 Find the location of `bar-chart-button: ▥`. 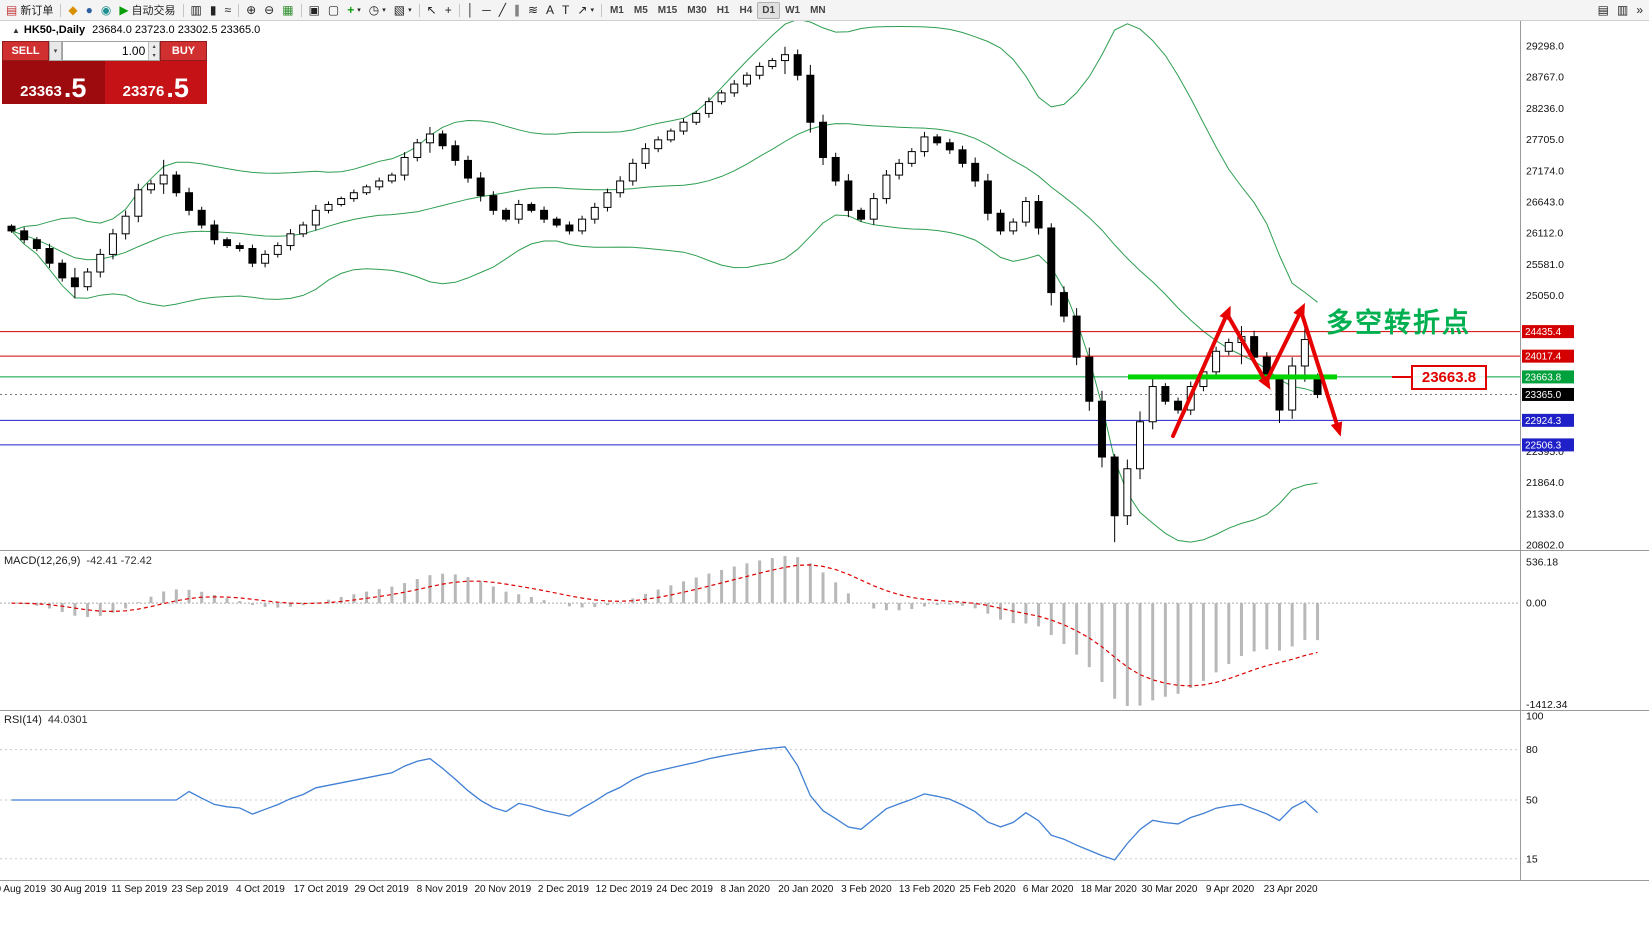

bar-chart-button: ▥ is located at coordinates (196, 10).